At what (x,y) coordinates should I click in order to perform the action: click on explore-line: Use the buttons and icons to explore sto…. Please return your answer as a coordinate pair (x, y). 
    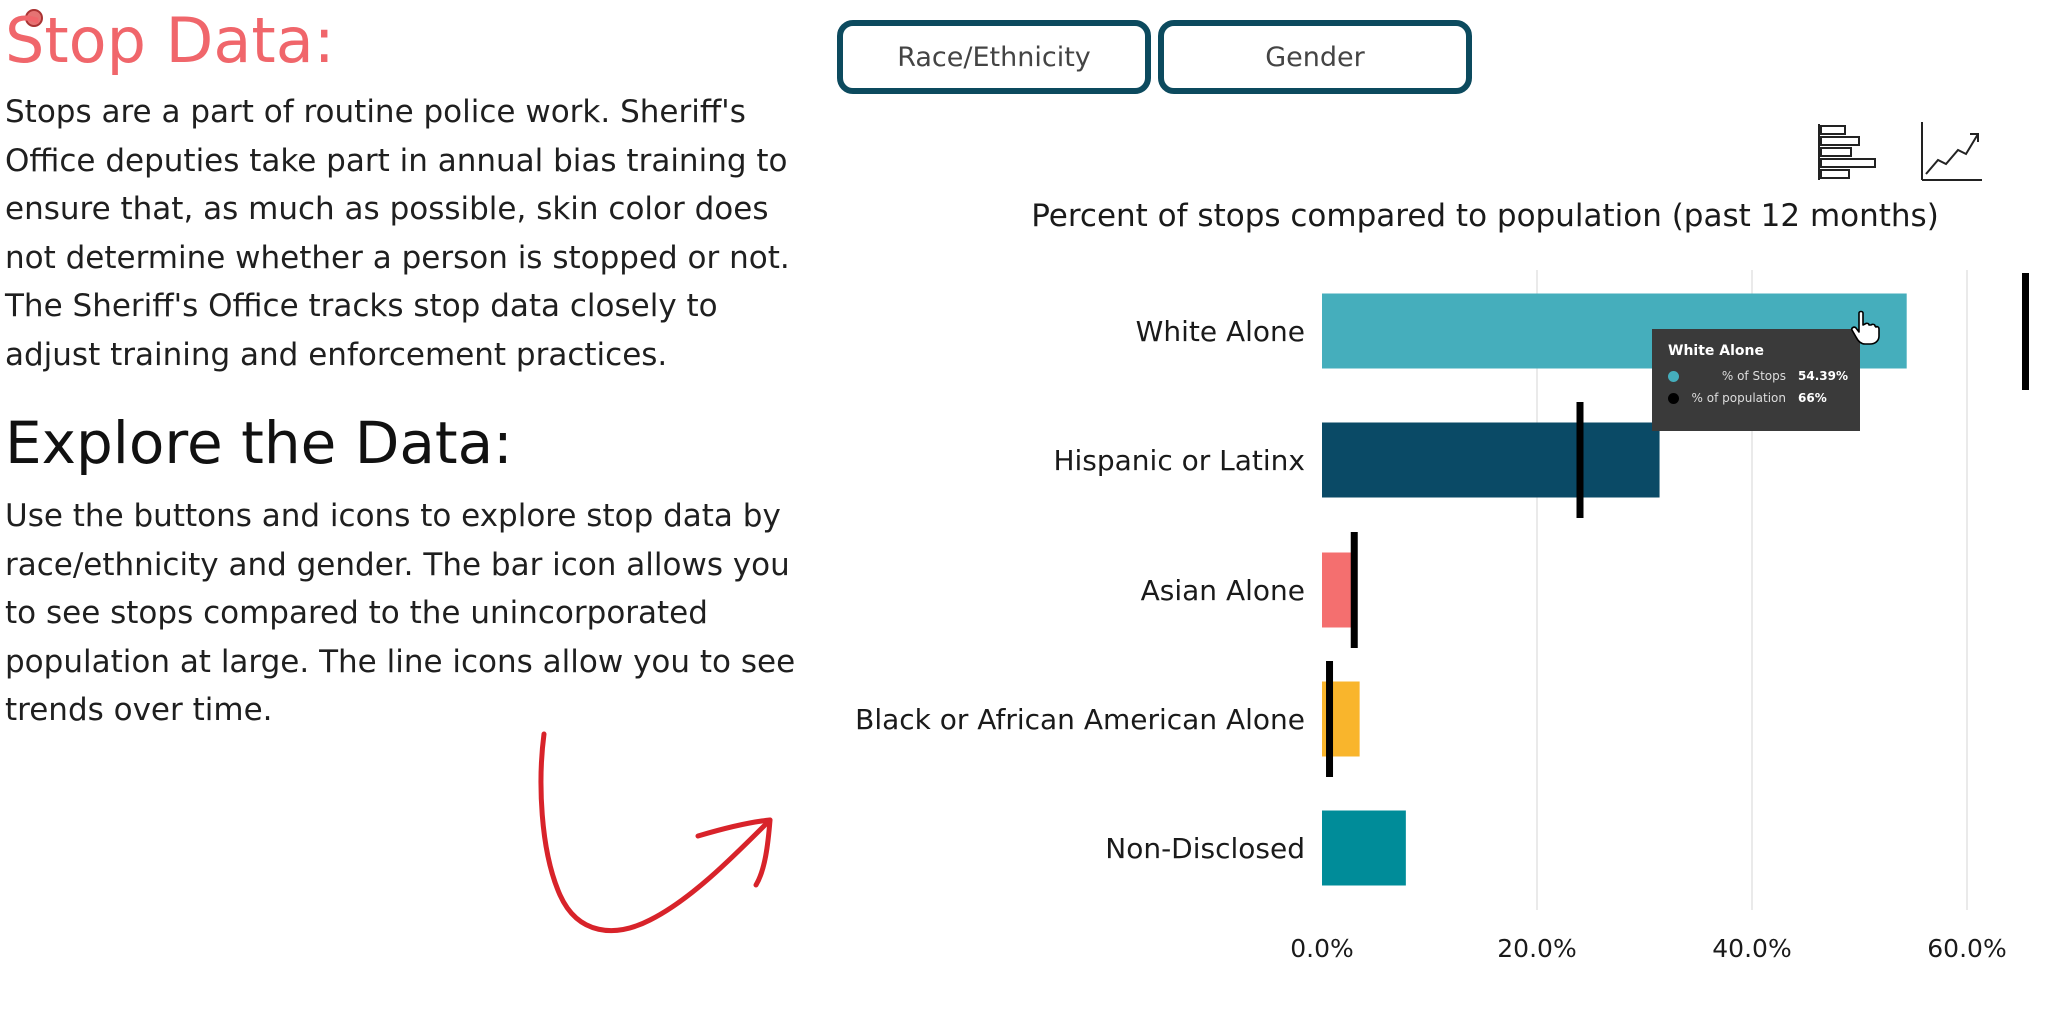
    Looking at the image, I should click on (393, 516).